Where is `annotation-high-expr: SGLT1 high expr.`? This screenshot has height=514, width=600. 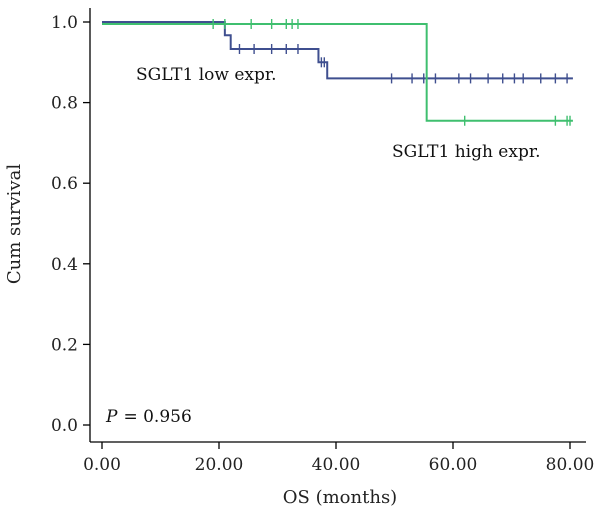 annotation-high-expr: SGLT1 high expr. is located at coordinates (466, 152).